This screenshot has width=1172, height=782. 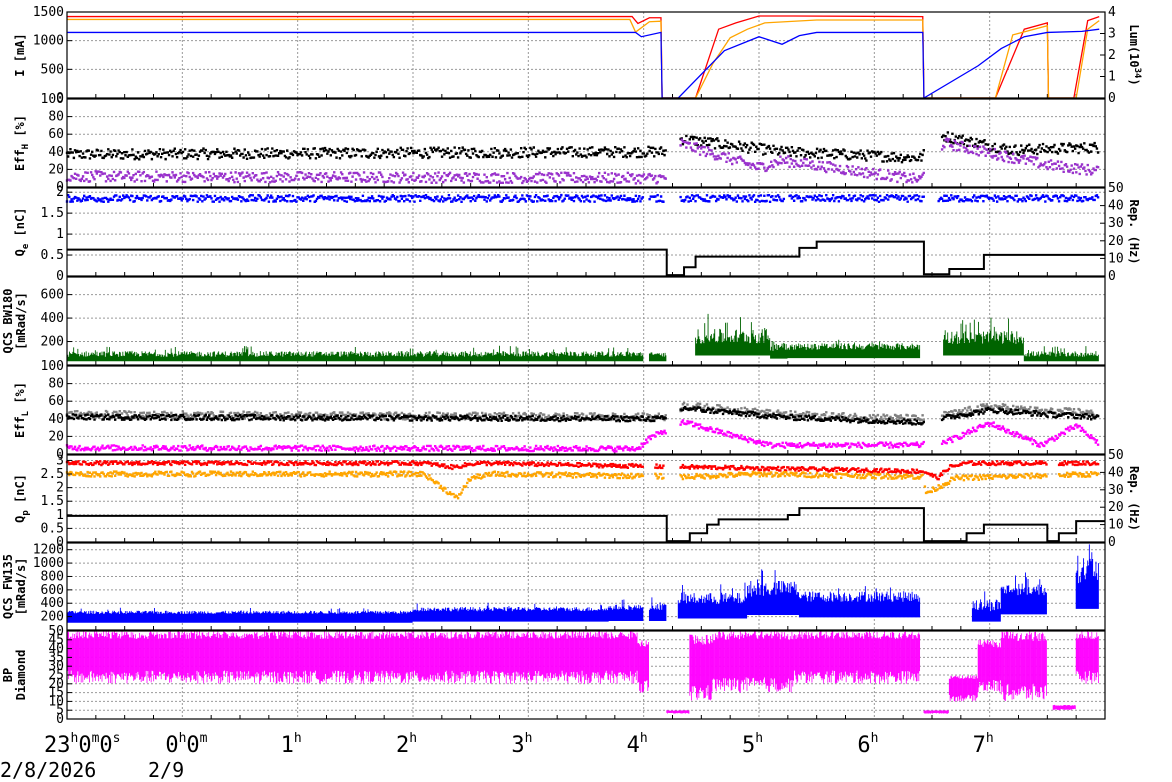 I want to click on y-axis-label: EffH [%], so click(x=22, y=143).